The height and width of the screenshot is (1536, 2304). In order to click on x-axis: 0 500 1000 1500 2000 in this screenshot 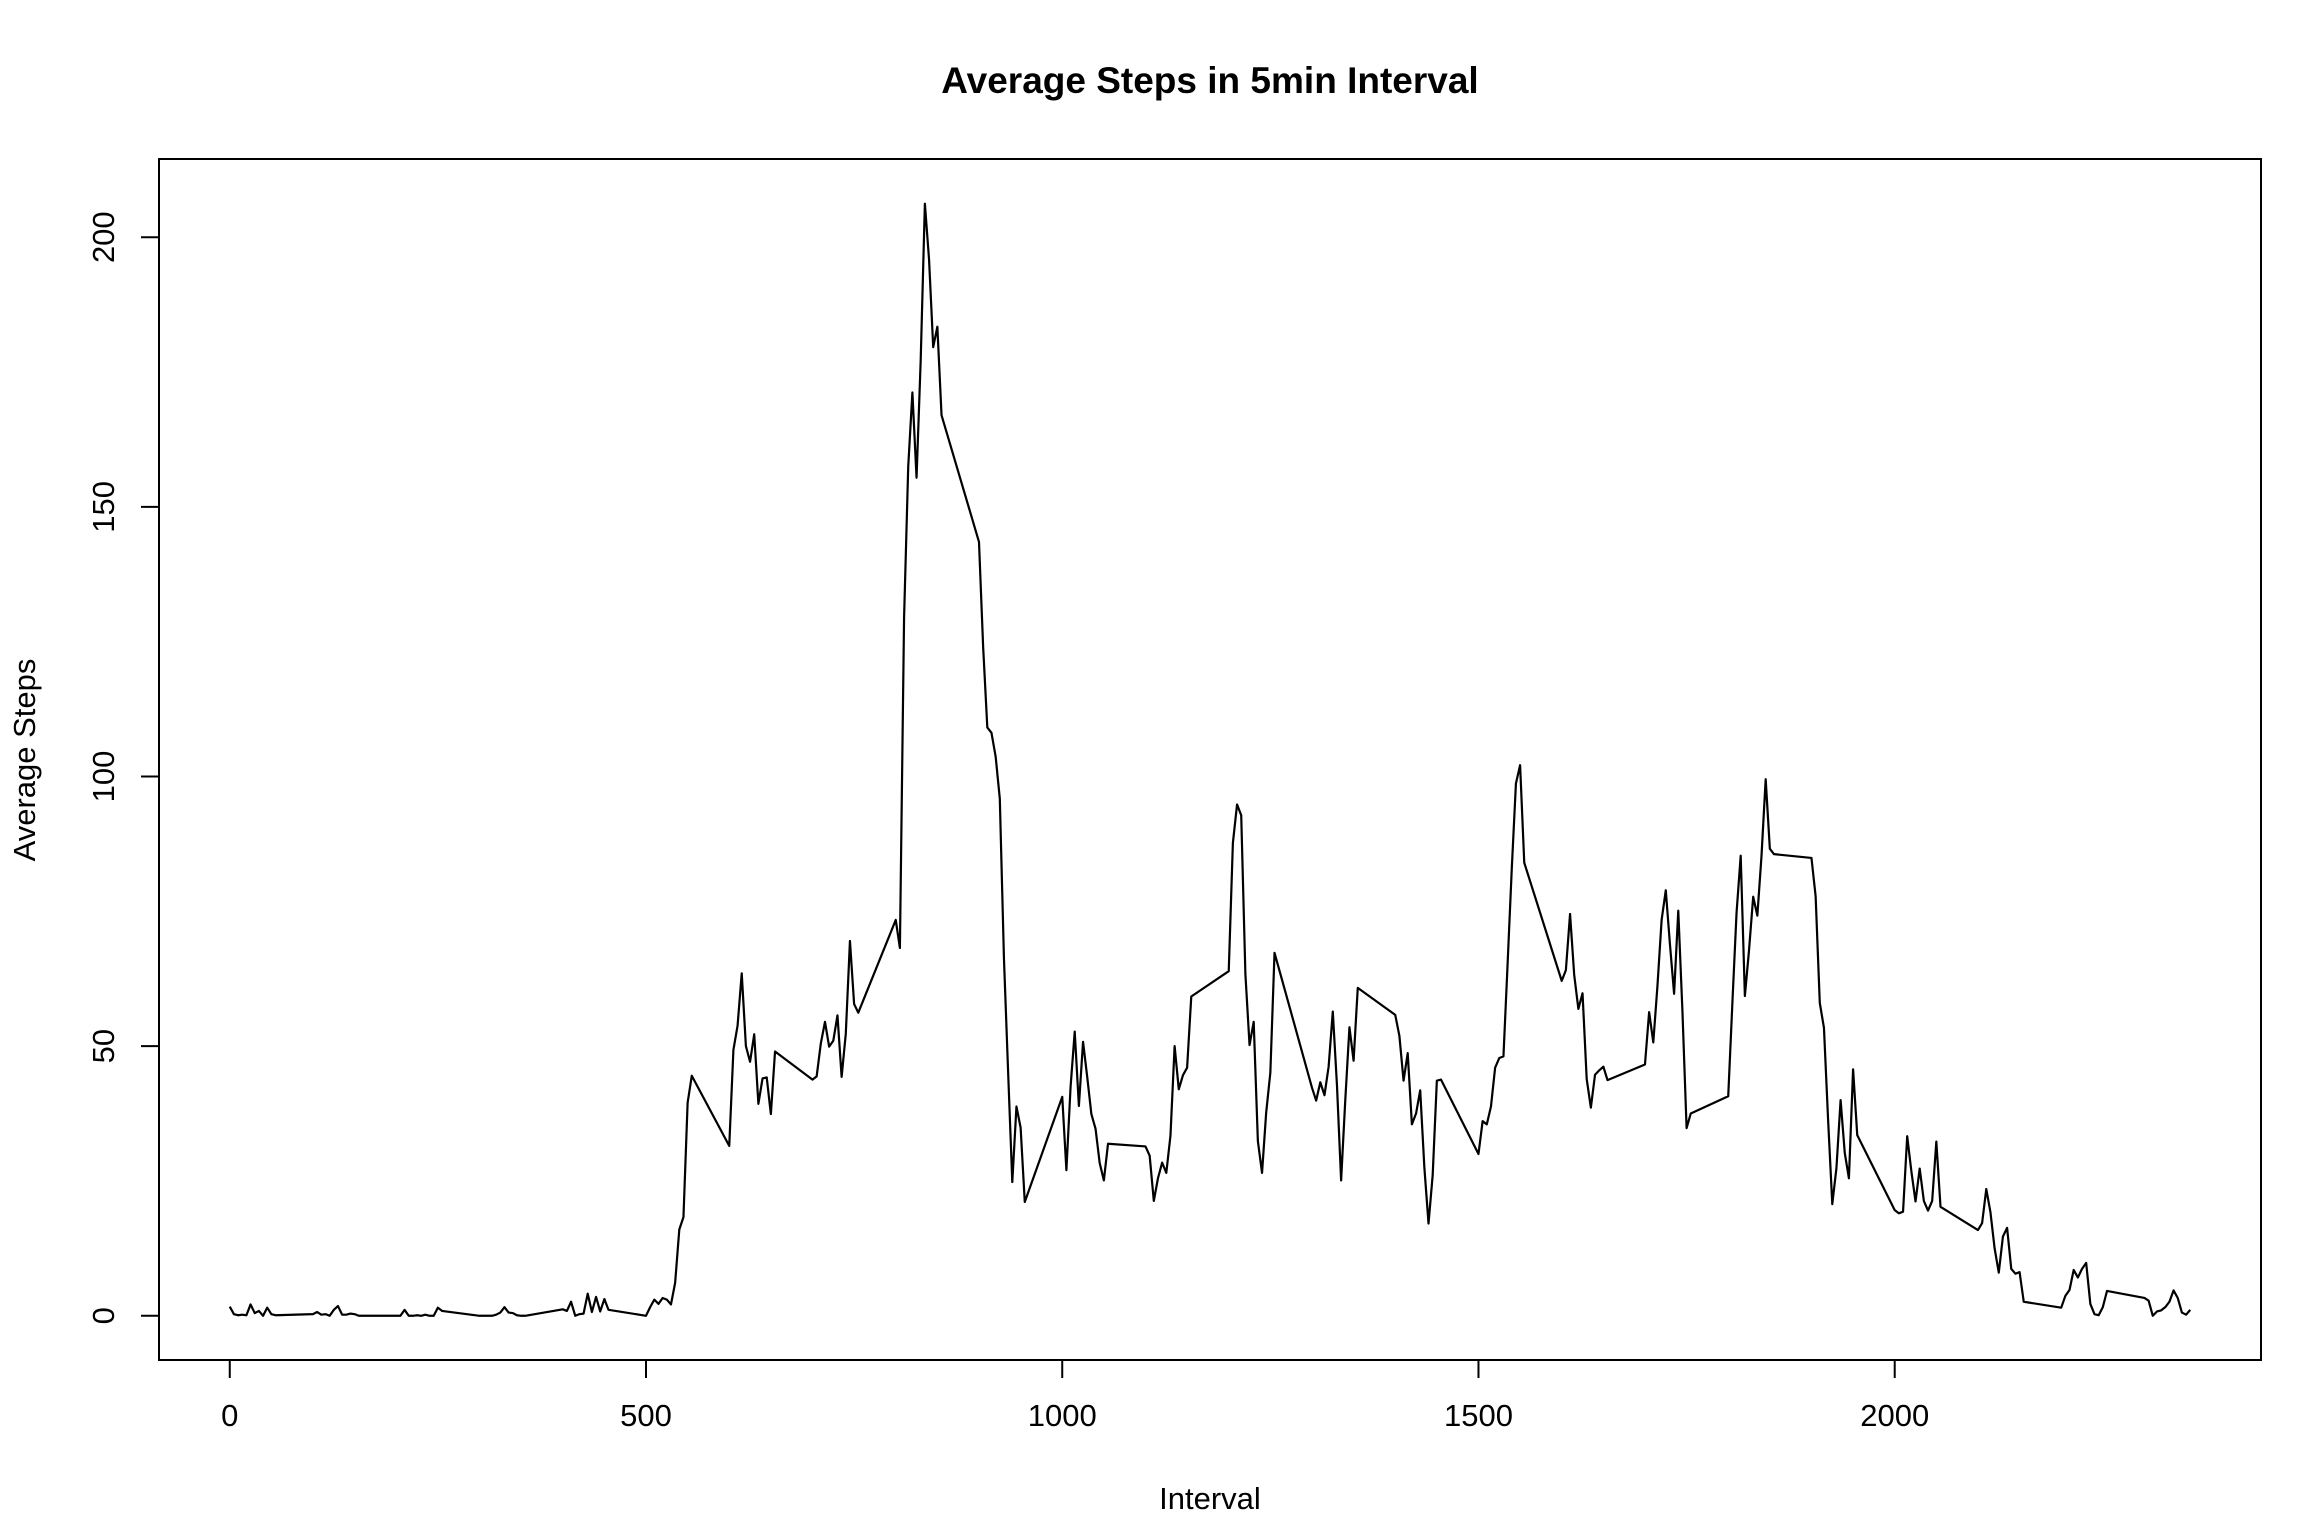, I will do `click(1075, 1396)`.